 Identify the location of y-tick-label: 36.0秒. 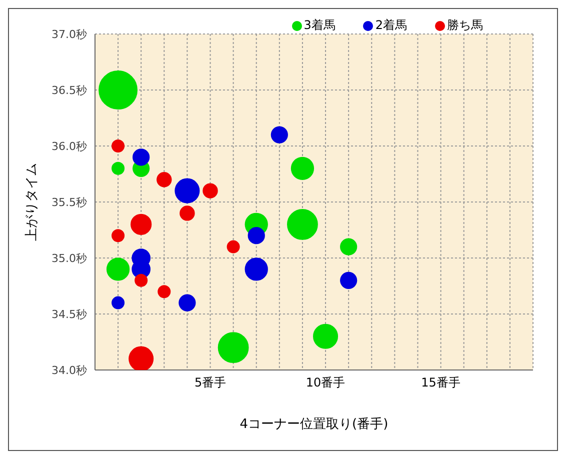
(69, 146).